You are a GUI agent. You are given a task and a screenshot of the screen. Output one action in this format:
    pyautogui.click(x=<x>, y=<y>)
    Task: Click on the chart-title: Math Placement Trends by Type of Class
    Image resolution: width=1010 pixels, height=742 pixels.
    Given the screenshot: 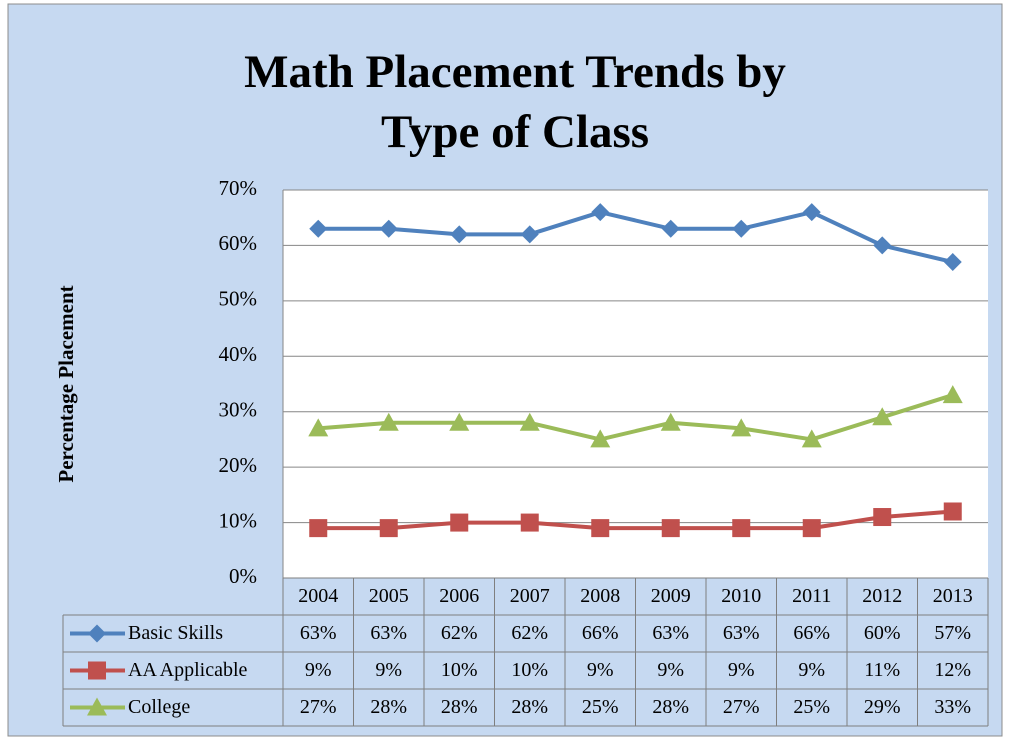 What is the action you would take?
    pyautogui.click(x=515, y=102)
    